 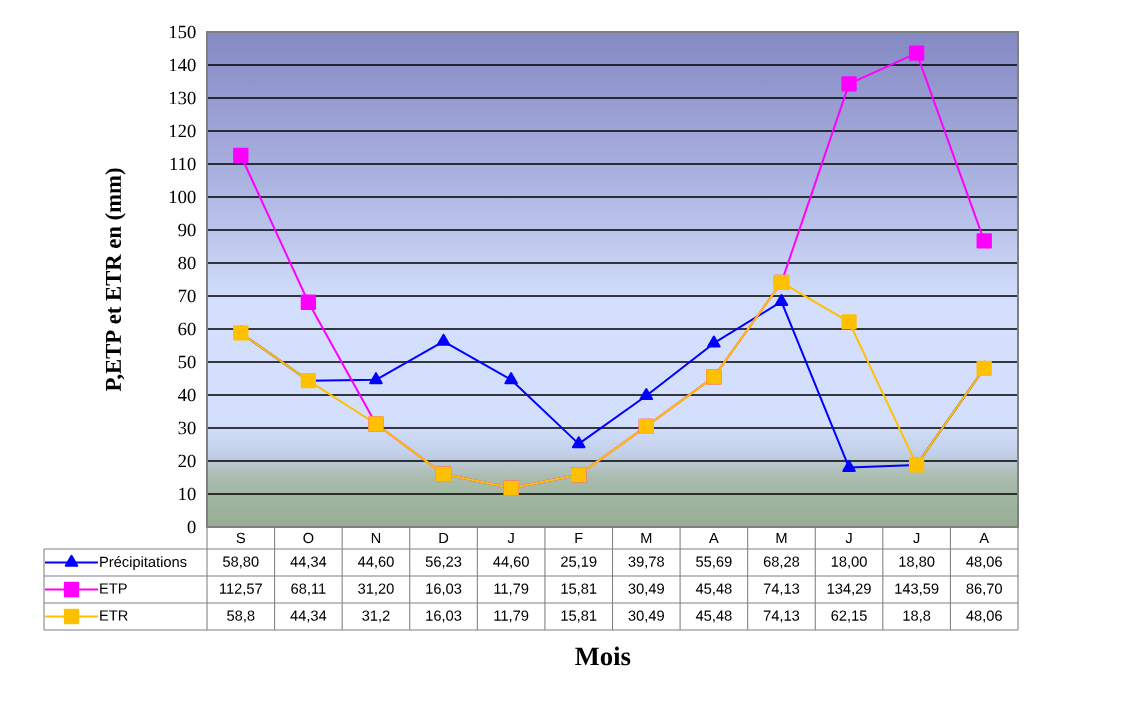 What do you see at coordinates (187, 296) in the screenshot?
I see `y-tick-label: 70` at bounding box center [187, 296].